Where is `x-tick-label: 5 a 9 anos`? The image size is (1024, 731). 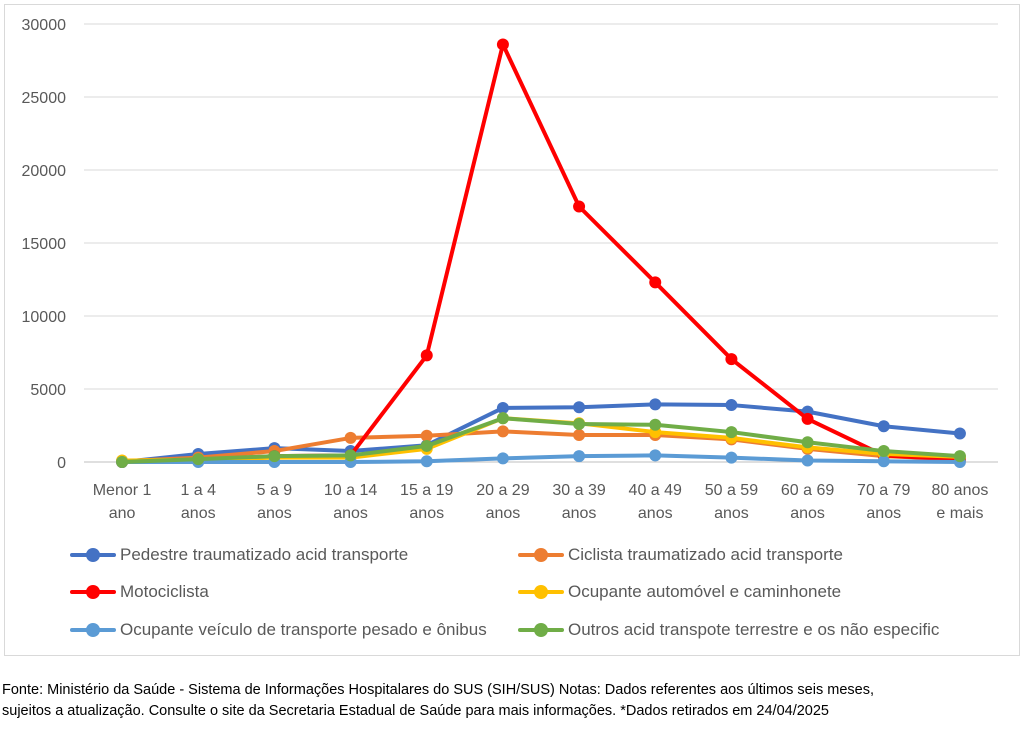 x-tick-label: 5 a 9 anos is located at coordinates (275, 502).